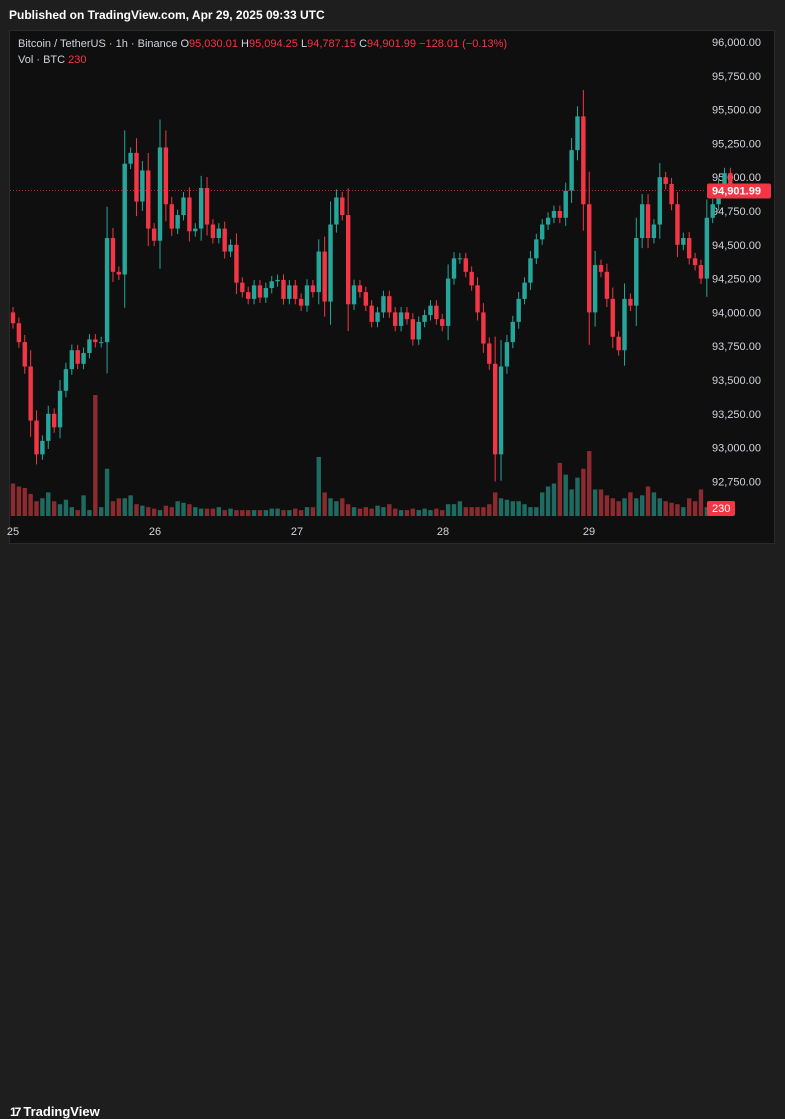 The width and height of the screenshot is (785, 1119). Describe the element at coordinates (736, 415) in the screenshot. I see `y-tick-label: 93,250.00` at that location.